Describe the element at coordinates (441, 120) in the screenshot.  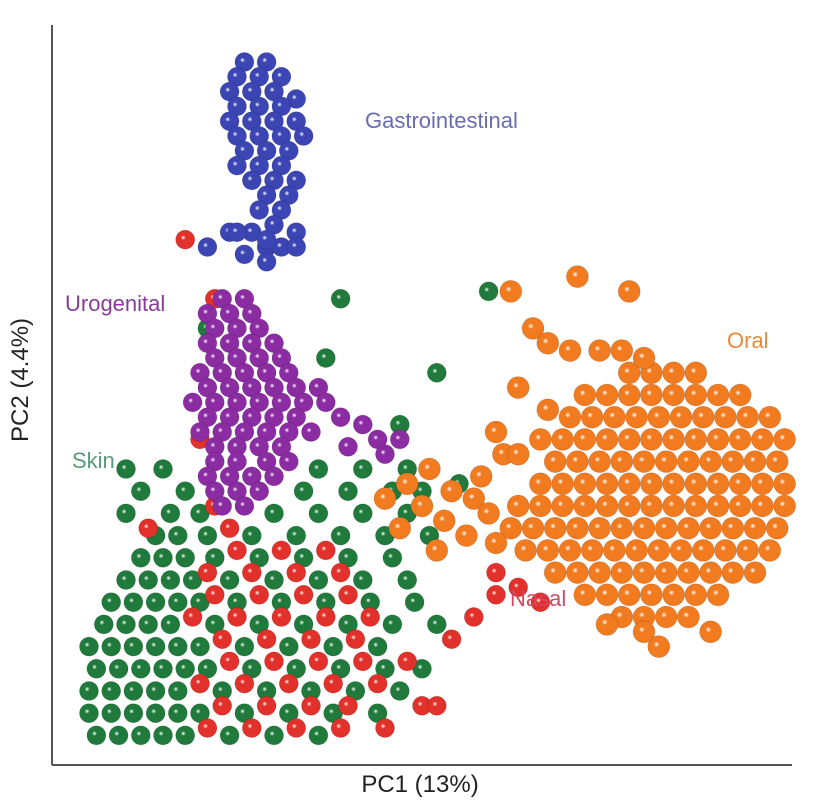
I see `gastrointestinal-label: Gastrointestinal` at that location.